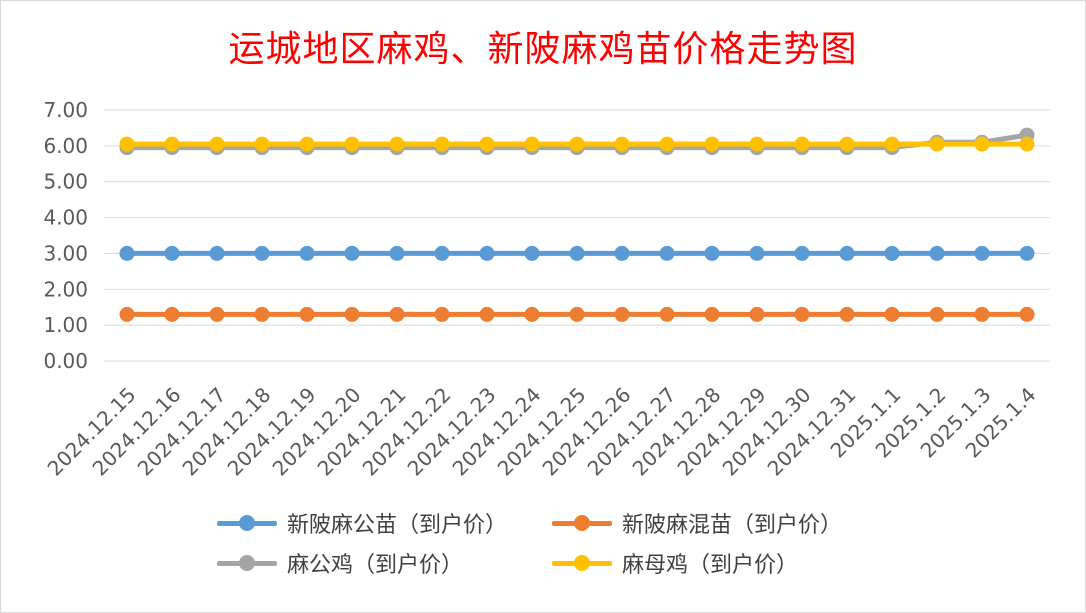  Describe the element at coordinates (732, 525) in the screenshot. I see `legend-label: 新陂麻混苗（到户价）` at that location.